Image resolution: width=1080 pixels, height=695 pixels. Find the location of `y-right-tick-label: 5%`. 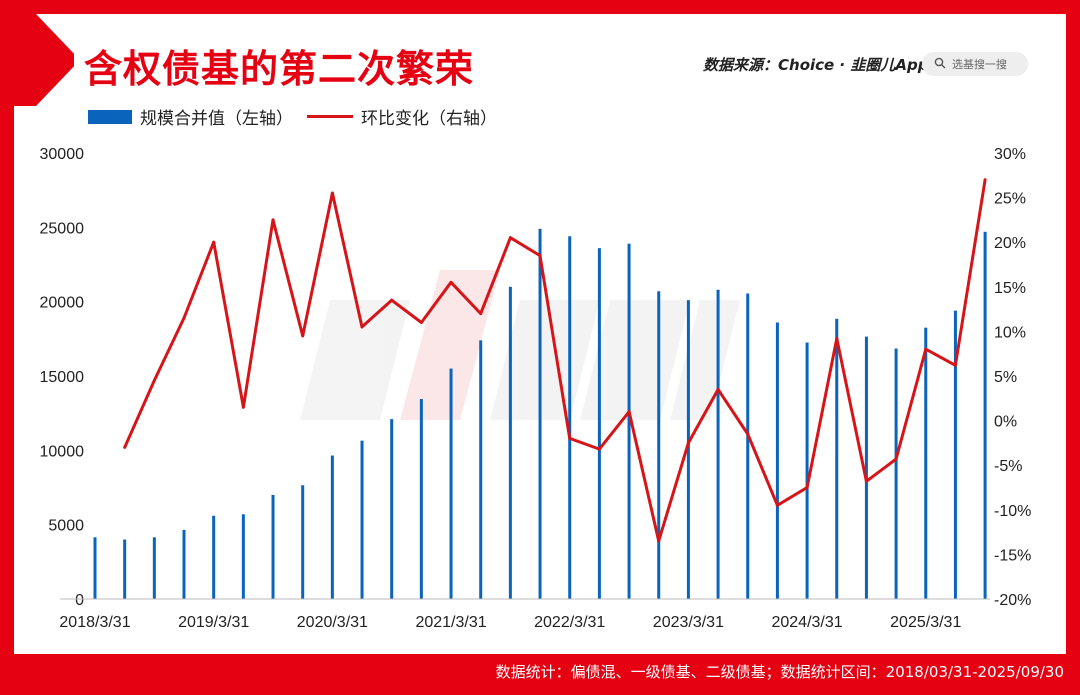

y-right-tick-label: 5% is located at coordinates (1005, 377).